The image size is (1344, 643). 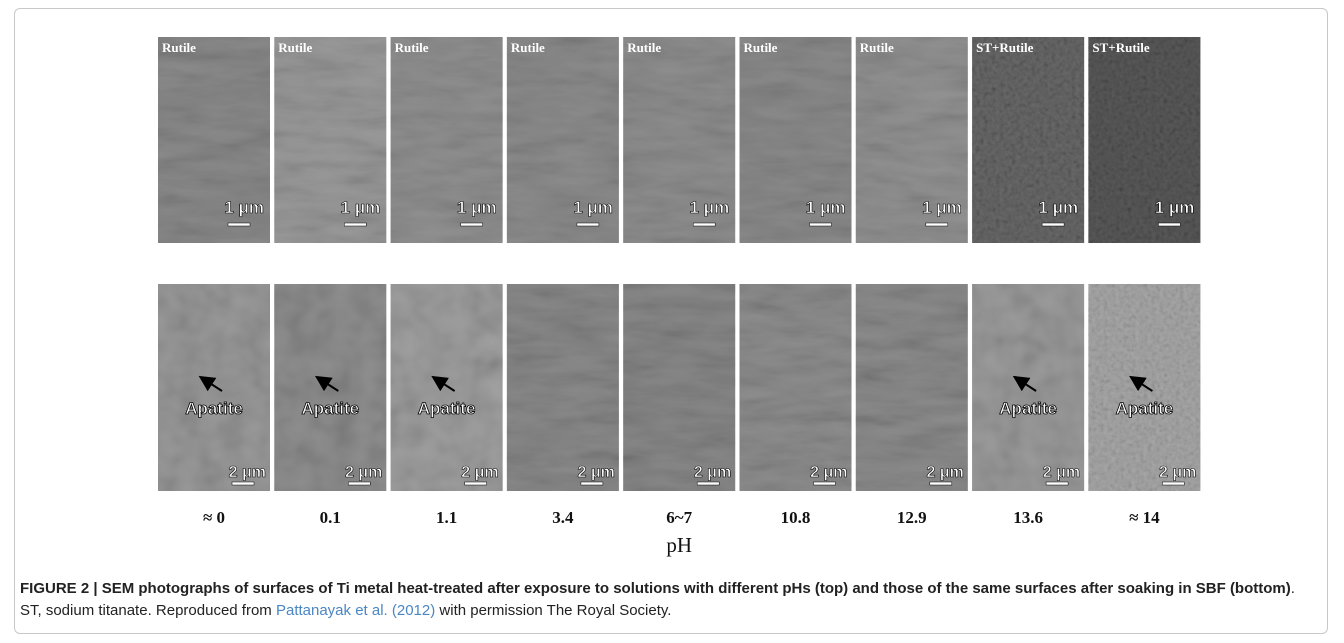 I want to click on ph-label: ≈ 14, so click(x=1144, y=517).